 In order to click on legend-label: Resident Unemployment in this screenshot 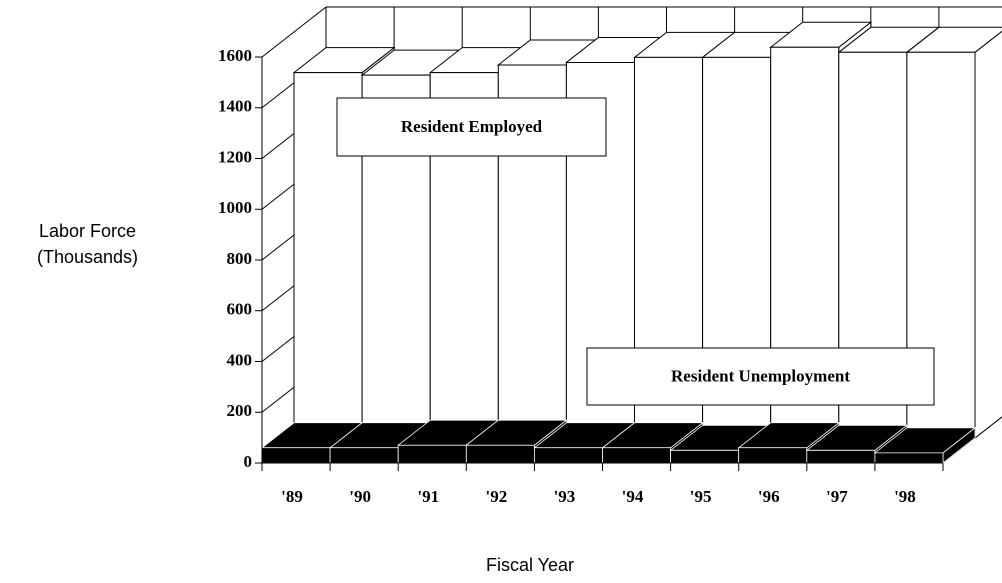, I will do `click(760, 375)`.